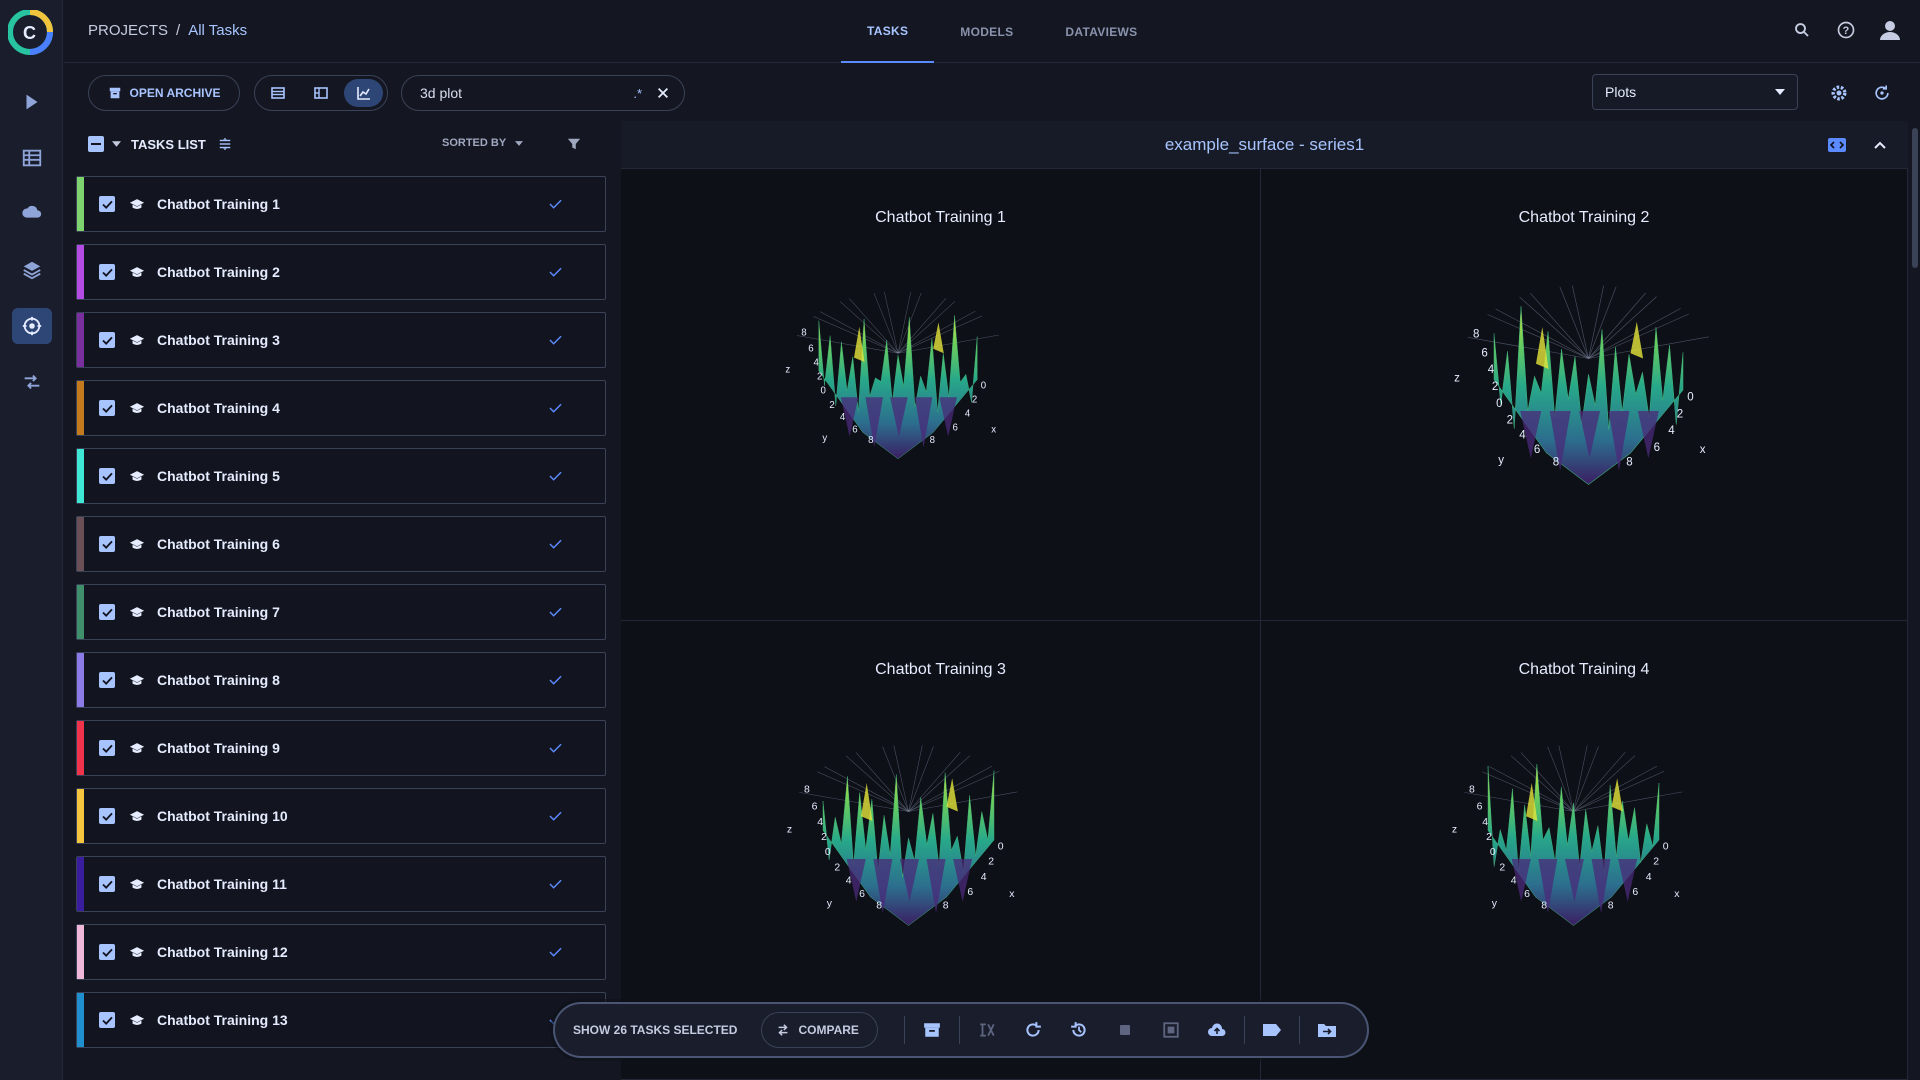  I want to click on breadcrumb-current: All Tasks, so click(218, 30).